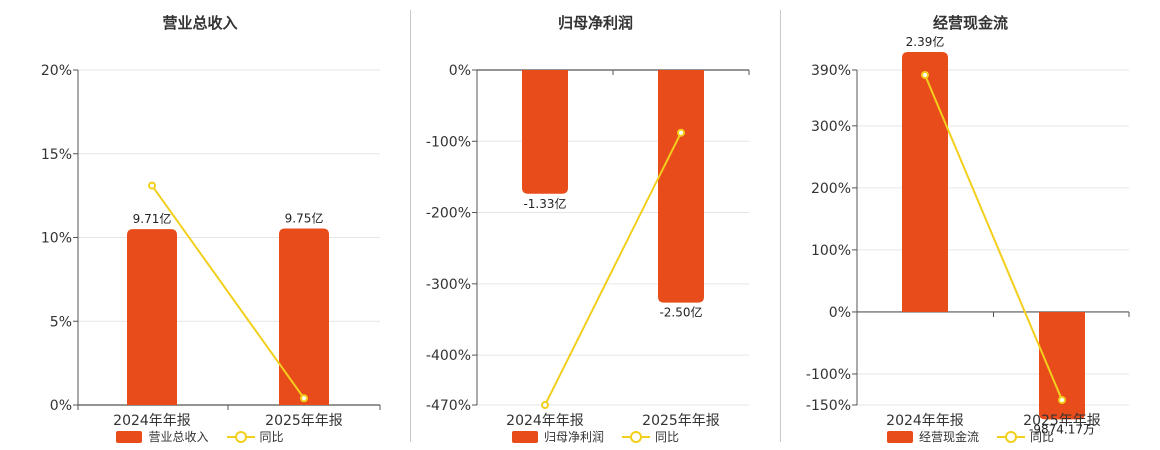  What do you see at coordinates (200, 23) in the screenshot?
I see `chart-title: 营业总收入` at bounding box center [200, 23].